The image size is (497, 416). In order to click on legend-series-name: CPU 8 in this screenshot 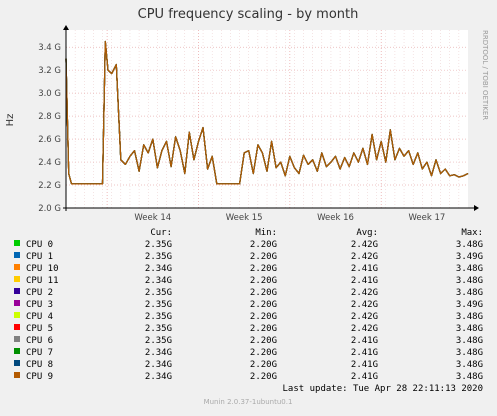, I will do `click(39, 365)`.